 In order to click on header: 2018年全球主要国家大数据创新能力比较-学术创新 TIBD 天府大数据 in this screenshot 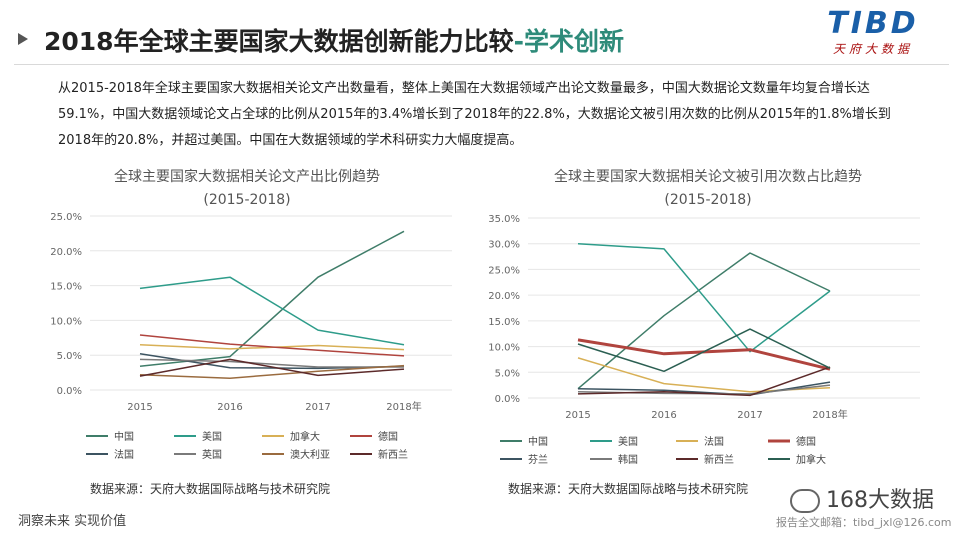, I will do `click(480, 34)`.